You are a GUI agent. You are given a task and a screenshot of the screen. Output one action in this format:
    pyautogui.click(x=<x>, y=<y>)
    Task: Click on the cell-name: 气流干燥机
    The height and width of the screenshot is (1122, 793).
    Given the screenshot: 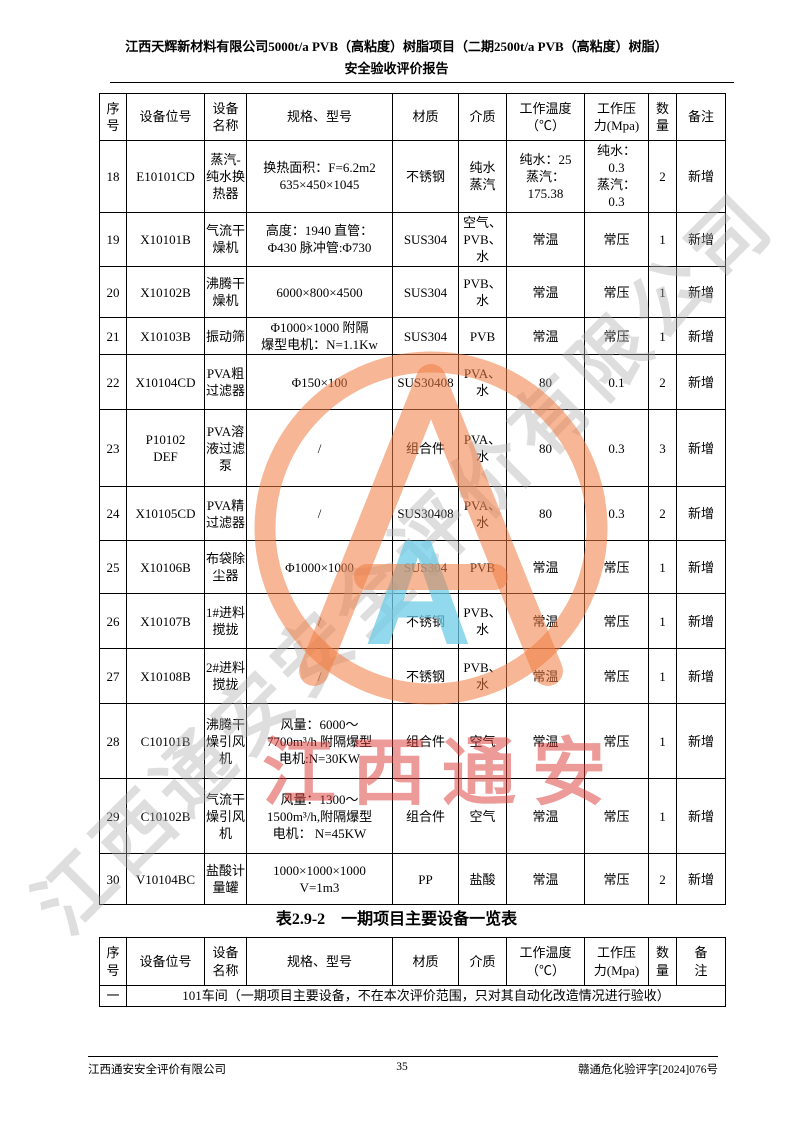 What is the action you would take?
    pyautogui.click(x=225, y=239)
    